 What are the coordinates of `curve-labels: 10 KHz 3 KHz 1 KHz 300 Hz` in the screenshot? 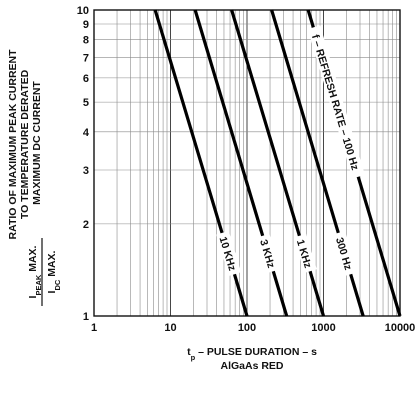 It's located at (287, 253).